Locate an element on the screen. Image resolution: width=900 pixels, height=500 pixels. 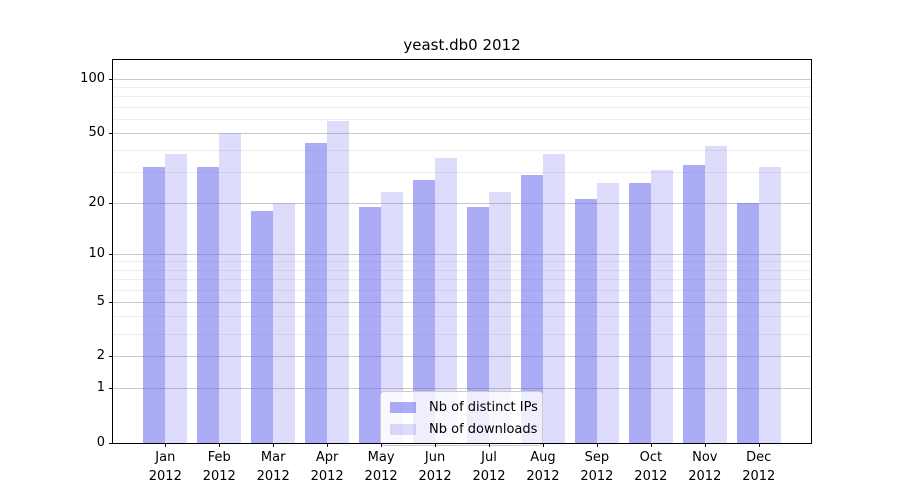
chart-title: yeast.db0 2012 is located at coordinates (462, 45).